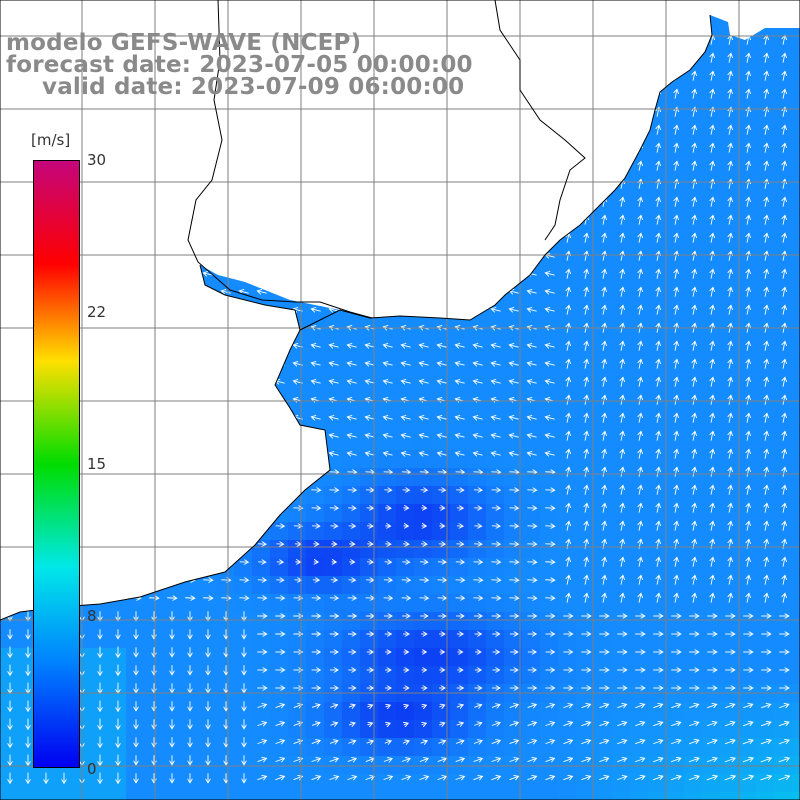  Describe the element at coordinates (97, 160) in the screenshot. I see `colorbar-tick-30: 30` at that location.